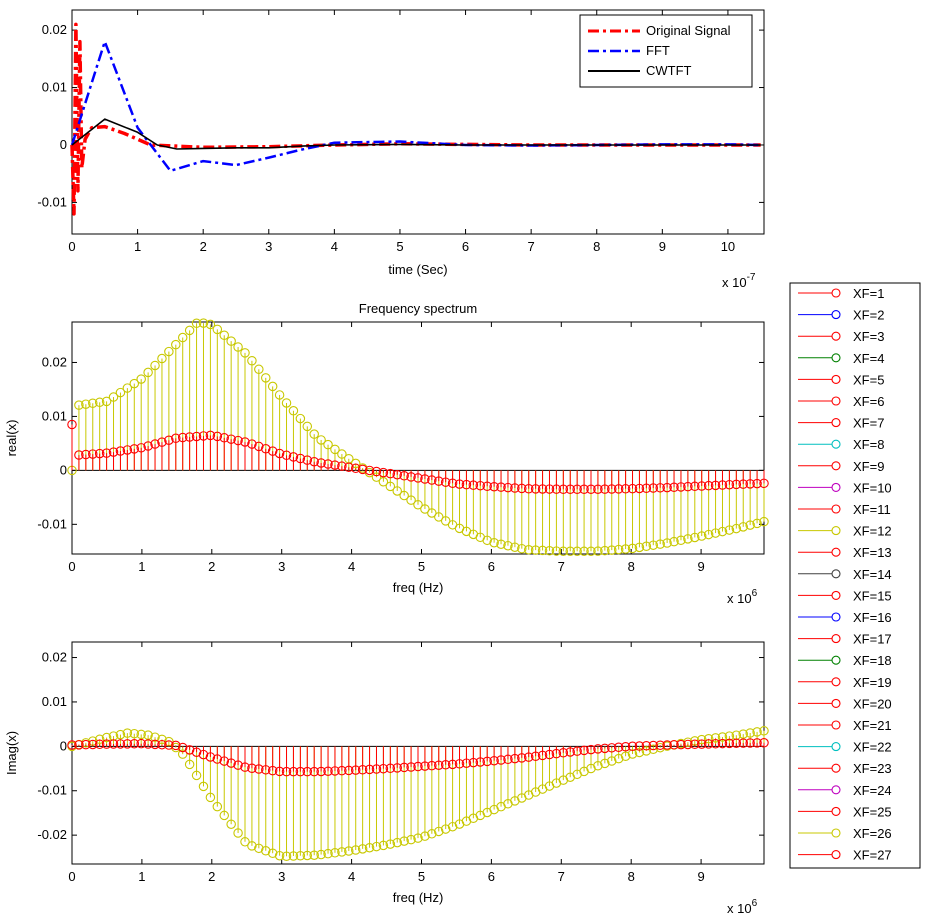 The image size is (926, 918). What do you see at coordinates (658, 50) in the screenshot?
I see `legend-label-fft: FFT` at bounding box center [658, 50].